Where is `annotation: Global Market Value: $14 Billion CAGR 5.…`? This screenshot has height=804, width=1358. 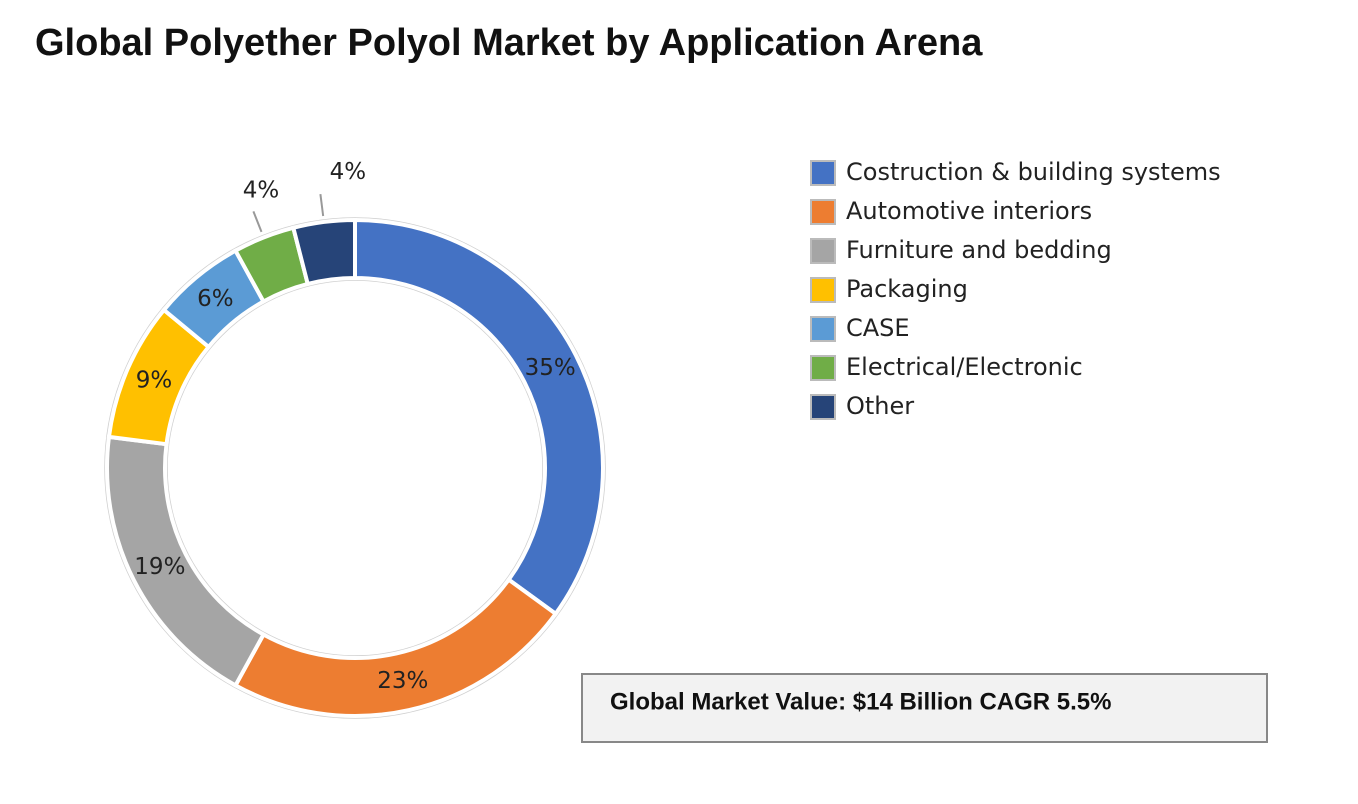 annotation: Global Market Value: $14 Billion CAGR 5.… is located at coordinates (860, 701).